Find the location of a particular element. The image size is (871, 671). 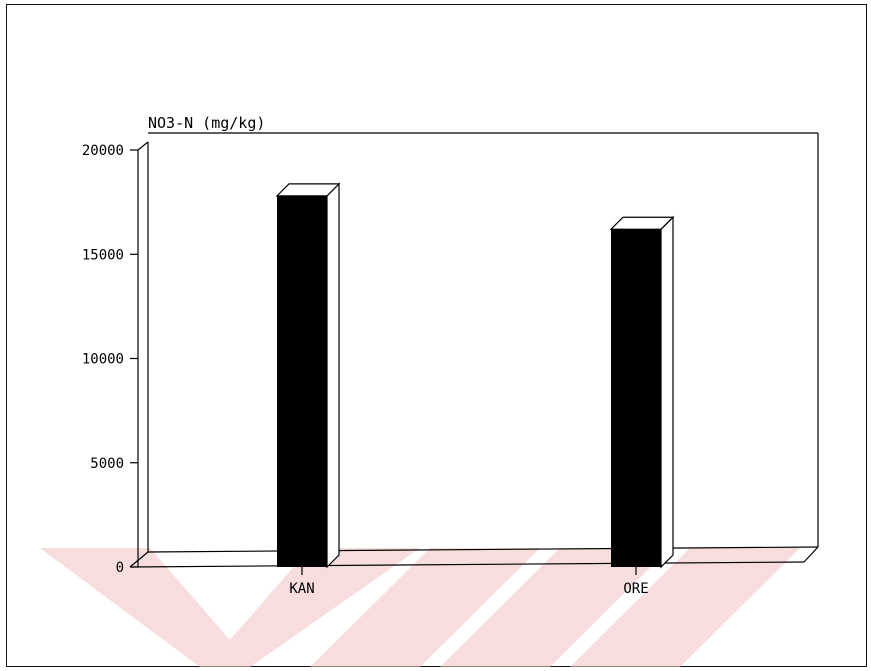

floor-right-depth is located at coordinates (811, 554).